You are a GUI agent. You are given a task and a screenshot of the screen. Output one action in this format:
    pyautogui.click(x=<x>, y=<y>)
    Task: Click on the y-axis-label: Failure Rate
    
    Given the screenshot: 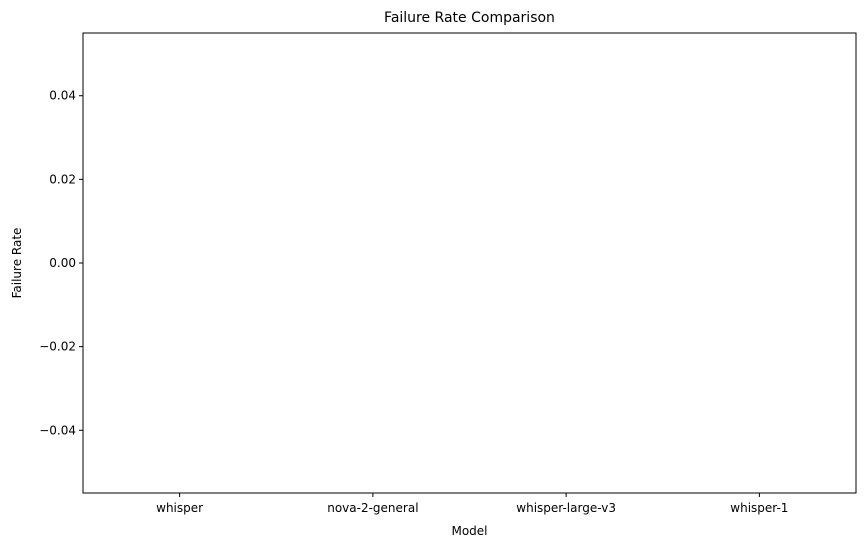 What is the action you would take?
    pyautogui.click(x=17, y=263)
    